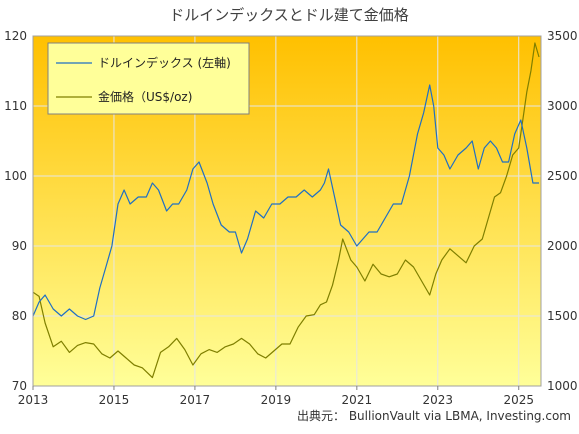 Image resolution: width=579 pixels, height=434 pixels. What do you see at coordinates (145, 96) in the screenshot?
I see `legend-label-gold: 金価格（US$/oz)` at bounding box center [145, 96].